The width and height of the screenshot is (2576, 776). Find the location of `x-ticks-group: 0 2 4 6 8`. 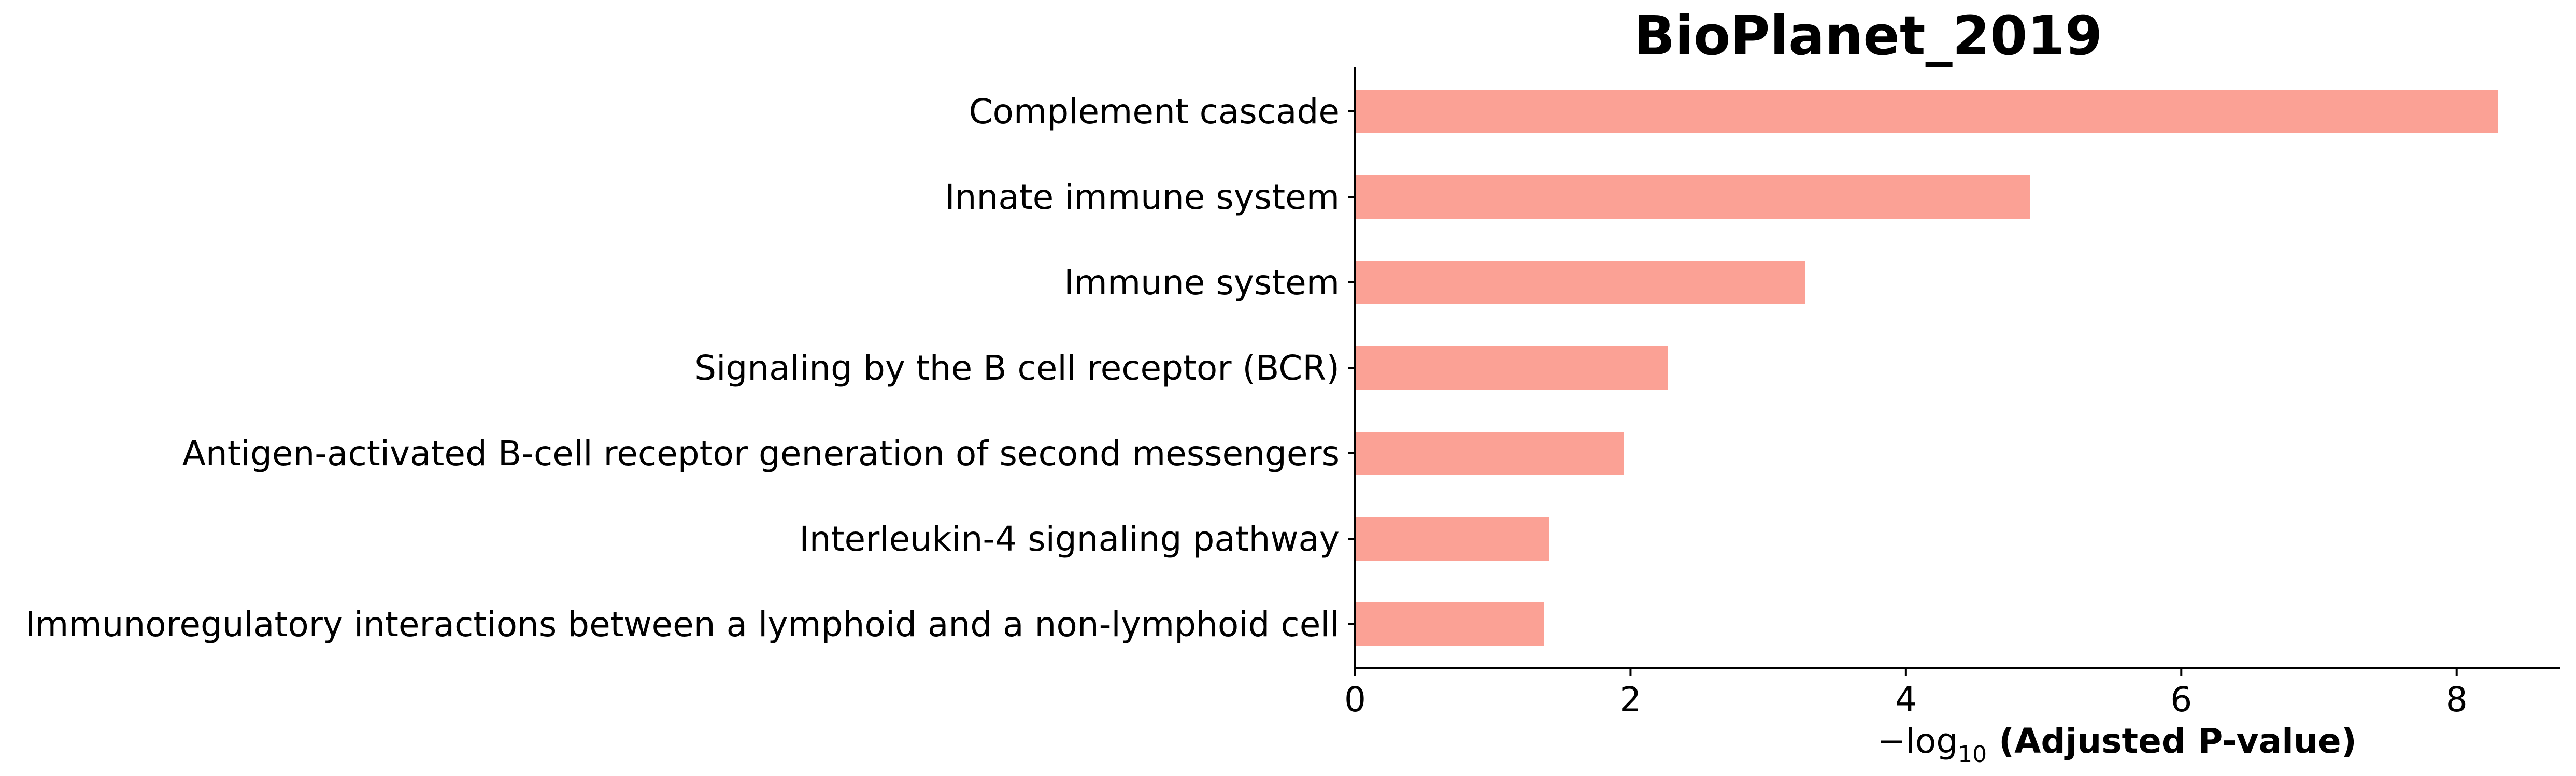

x-ticks-group: 0 2 4 6 8 is located at coordinates (1906, 694).